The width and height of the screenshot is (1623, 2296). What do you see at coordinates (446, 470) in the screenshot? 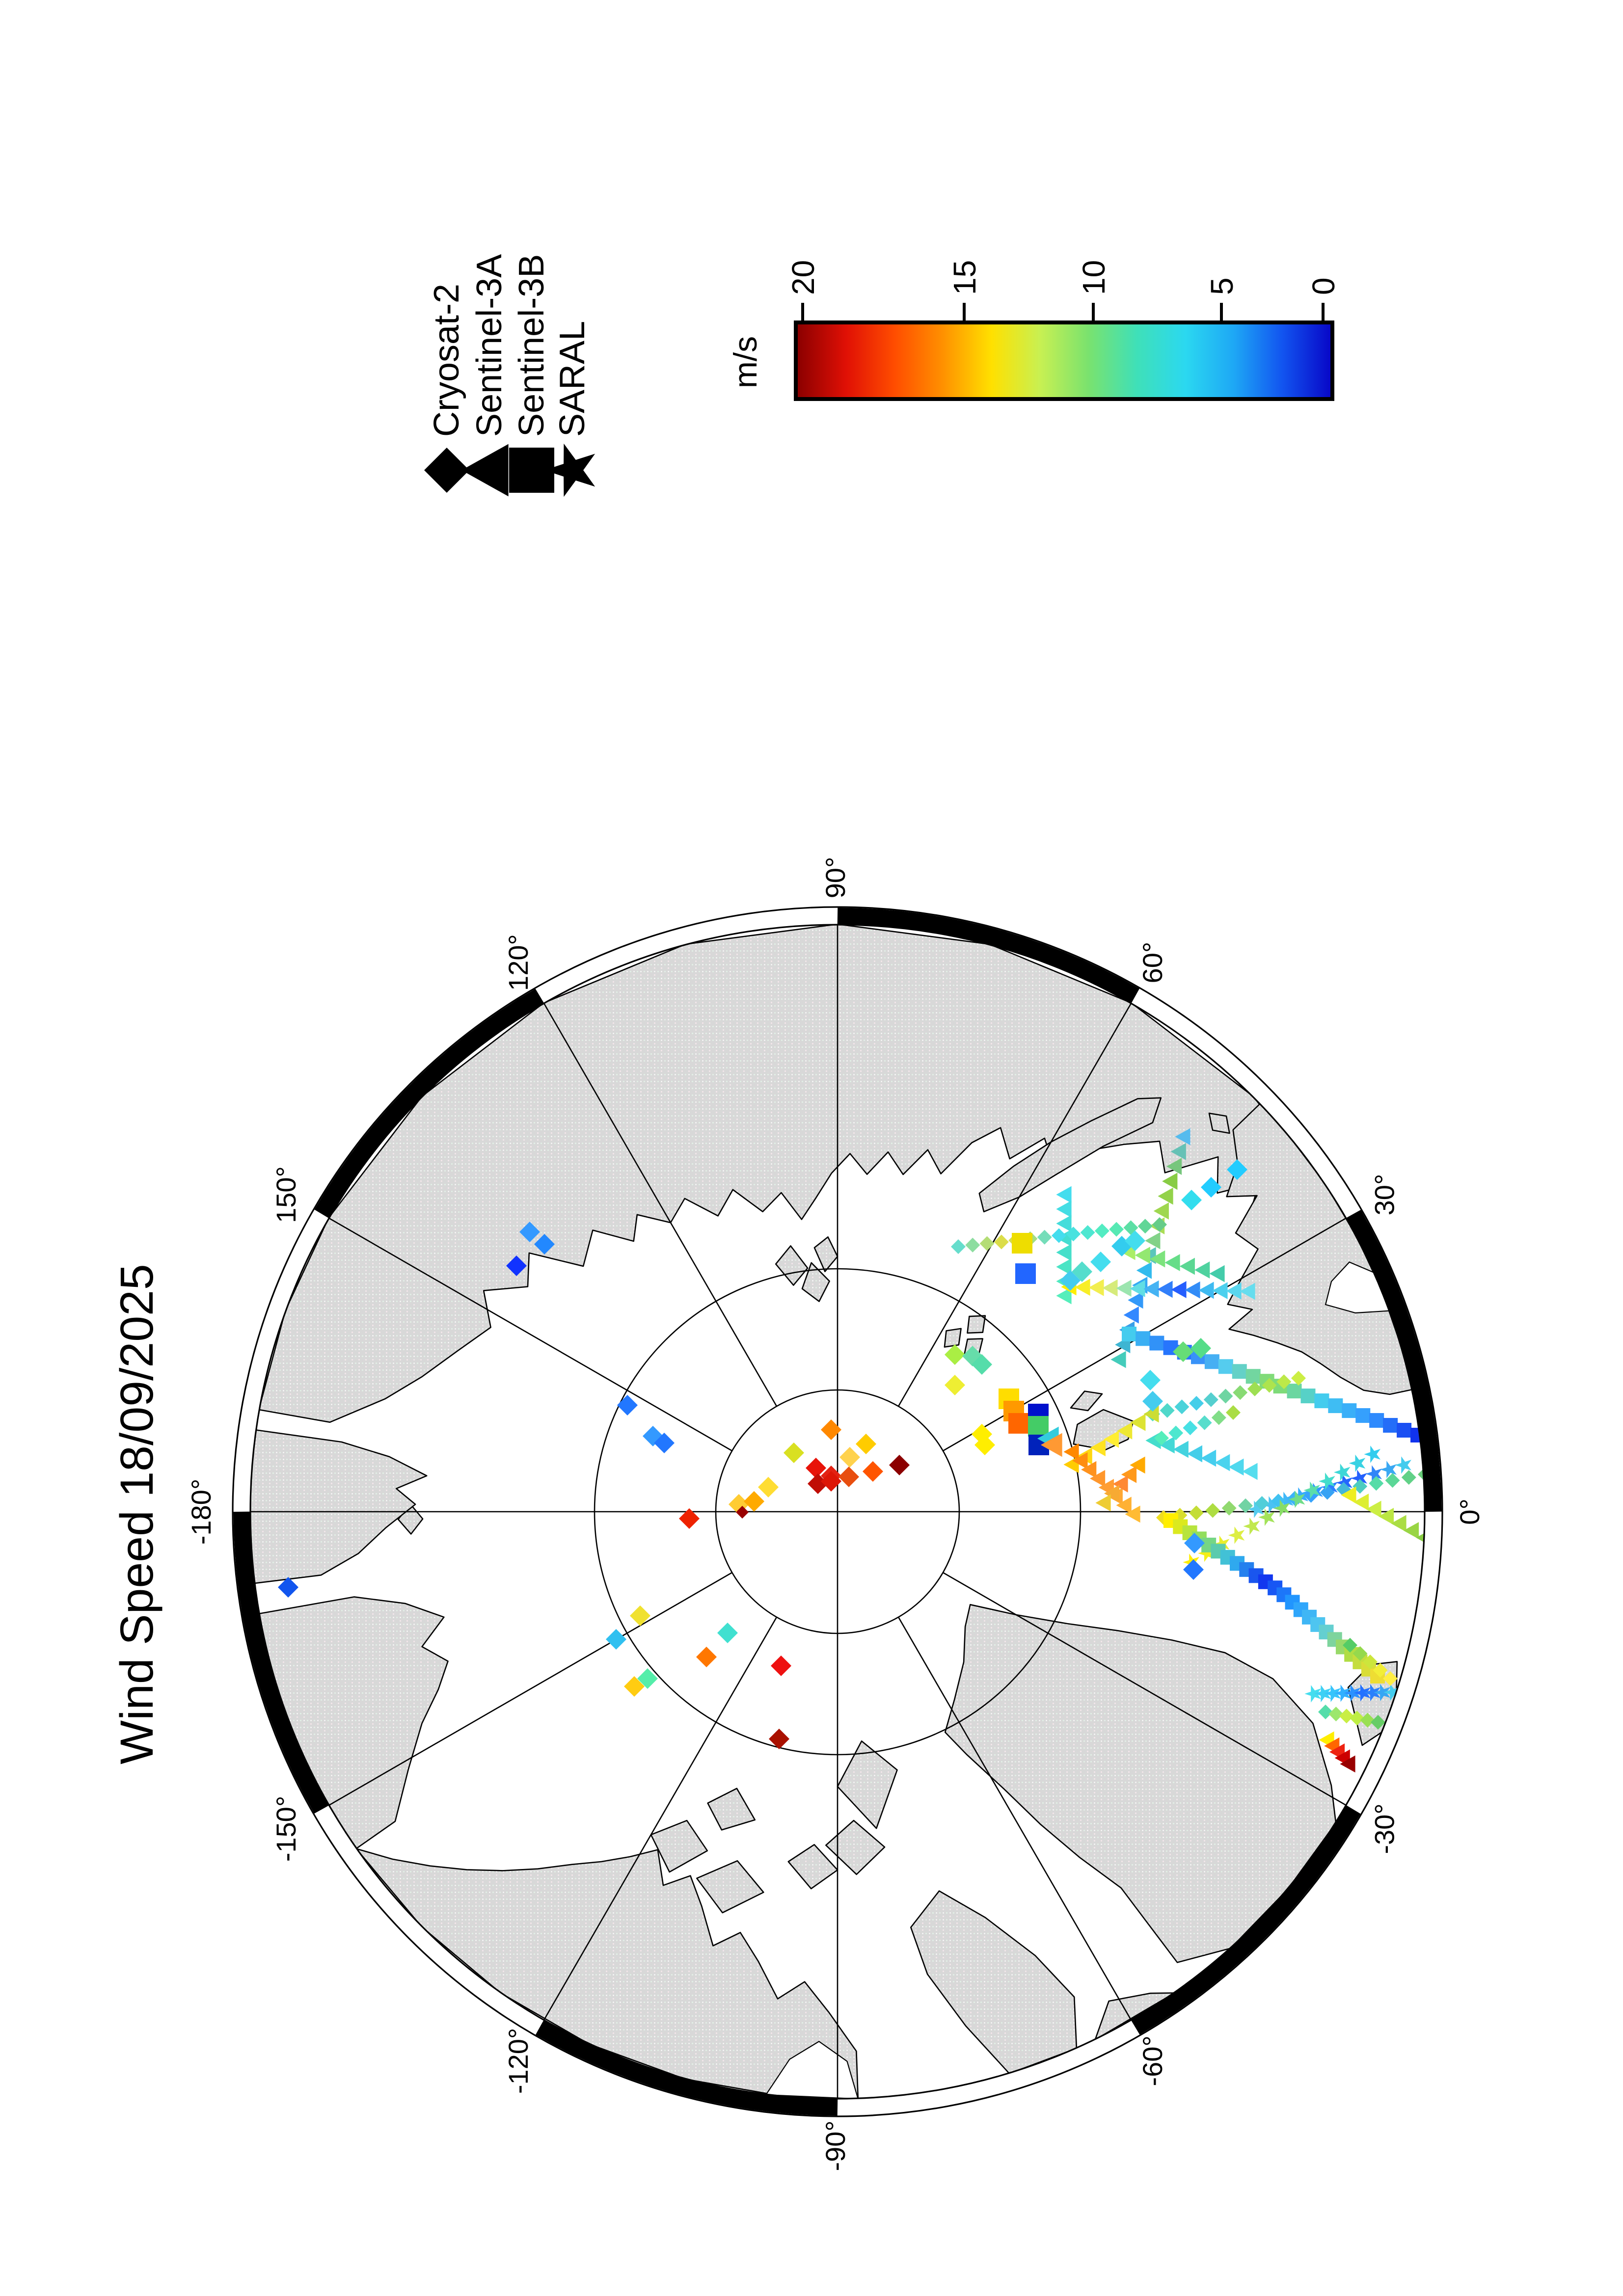
I see `diamond-icon` at bounding box center [446, 470].